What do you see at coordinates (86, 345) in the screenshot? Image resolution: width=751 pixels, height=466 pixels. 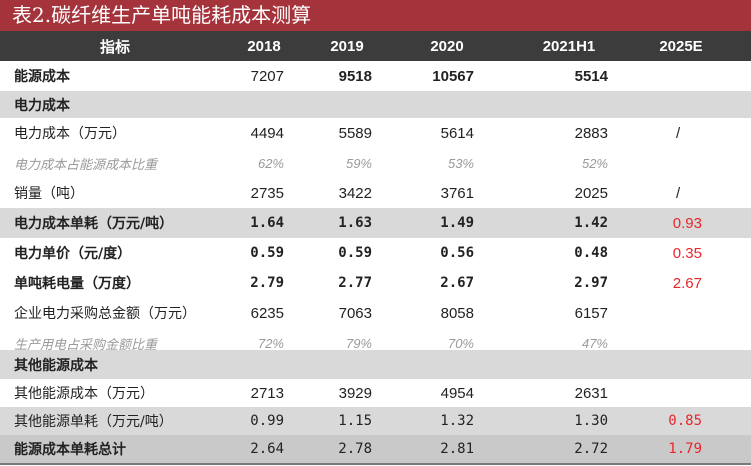 I see `row-label: 生产用电占采购金额比重` at bounding box center [86, 345].